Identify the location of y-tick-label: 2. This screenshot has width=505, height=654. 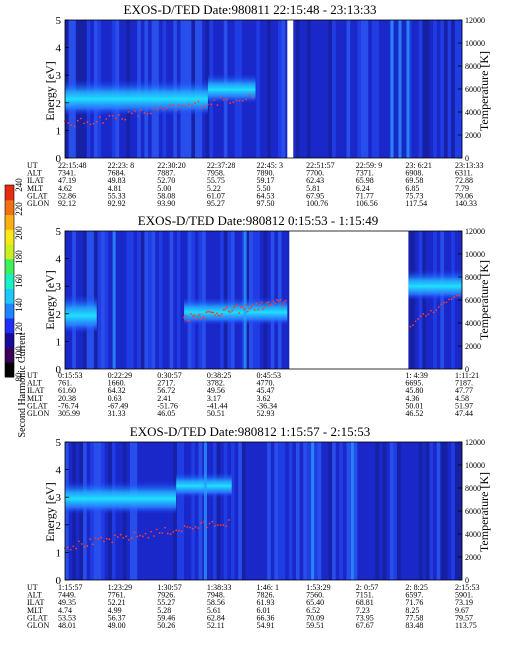
(59, 315).